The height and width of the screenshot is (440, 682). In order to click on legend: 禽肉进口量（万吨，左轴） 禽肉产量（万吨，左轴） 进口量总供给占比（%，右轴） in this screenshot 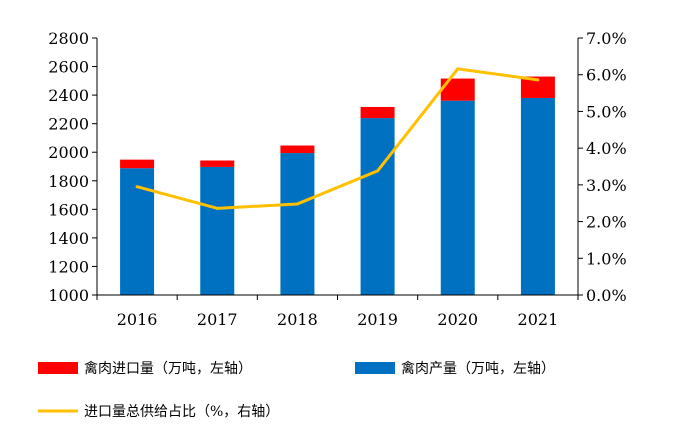, I will do `click(296, 390)`.